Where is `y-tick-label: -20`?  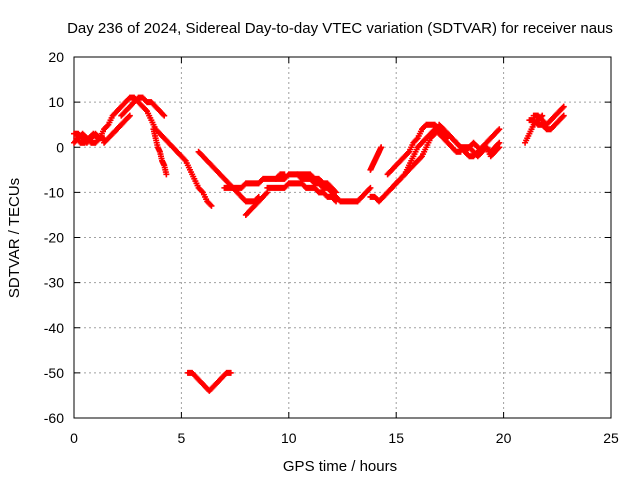 y-tick-label: -20 is located at coordinates (54, 238).